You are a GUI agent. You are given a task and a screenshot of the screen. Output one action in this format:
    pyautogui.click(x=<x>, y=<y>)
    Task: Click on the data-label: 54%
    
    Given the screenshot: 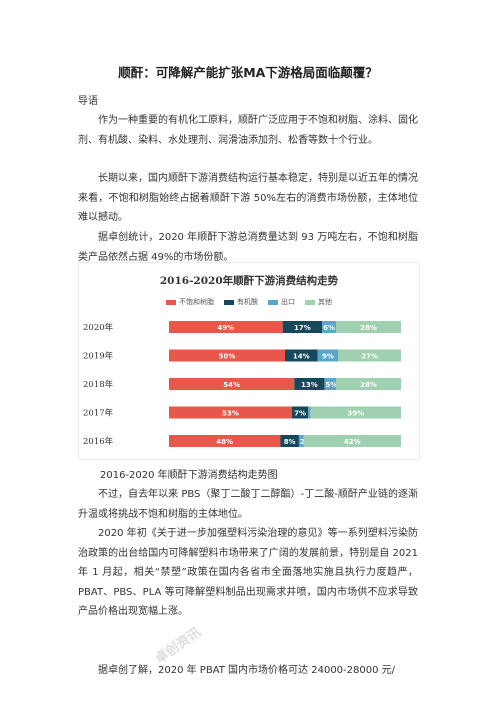 What is the action you would take?
    pyautogui.click(x=231, y=385)
    